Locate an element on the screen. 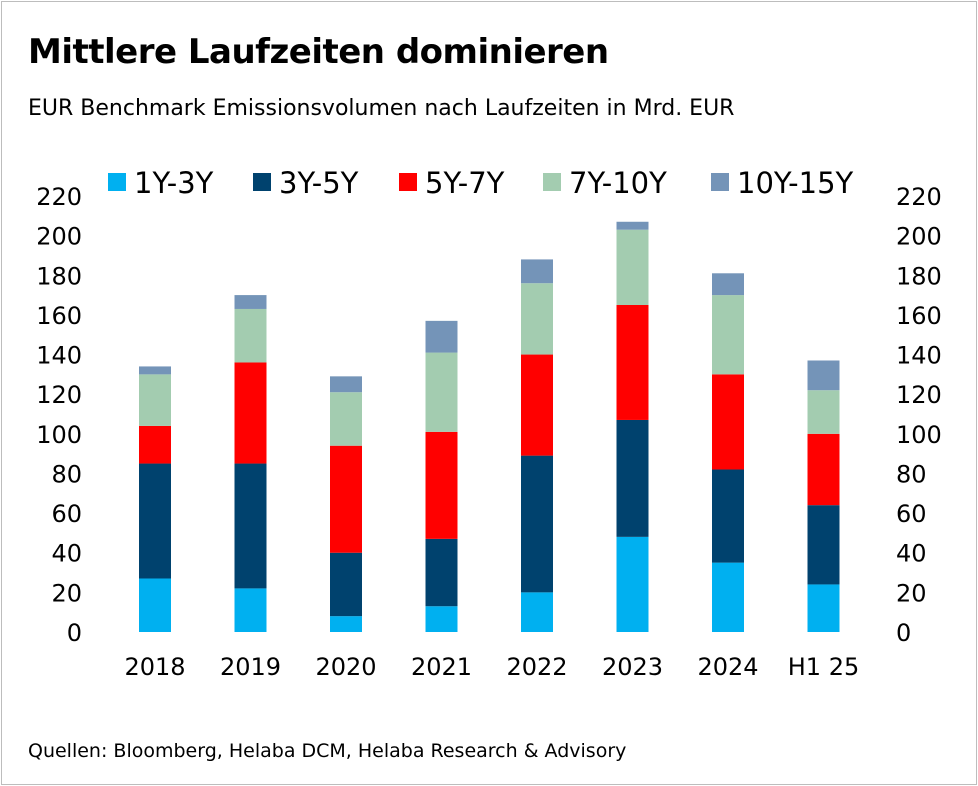  x-tick-label: 2024 is located at coordinates (727, 667).